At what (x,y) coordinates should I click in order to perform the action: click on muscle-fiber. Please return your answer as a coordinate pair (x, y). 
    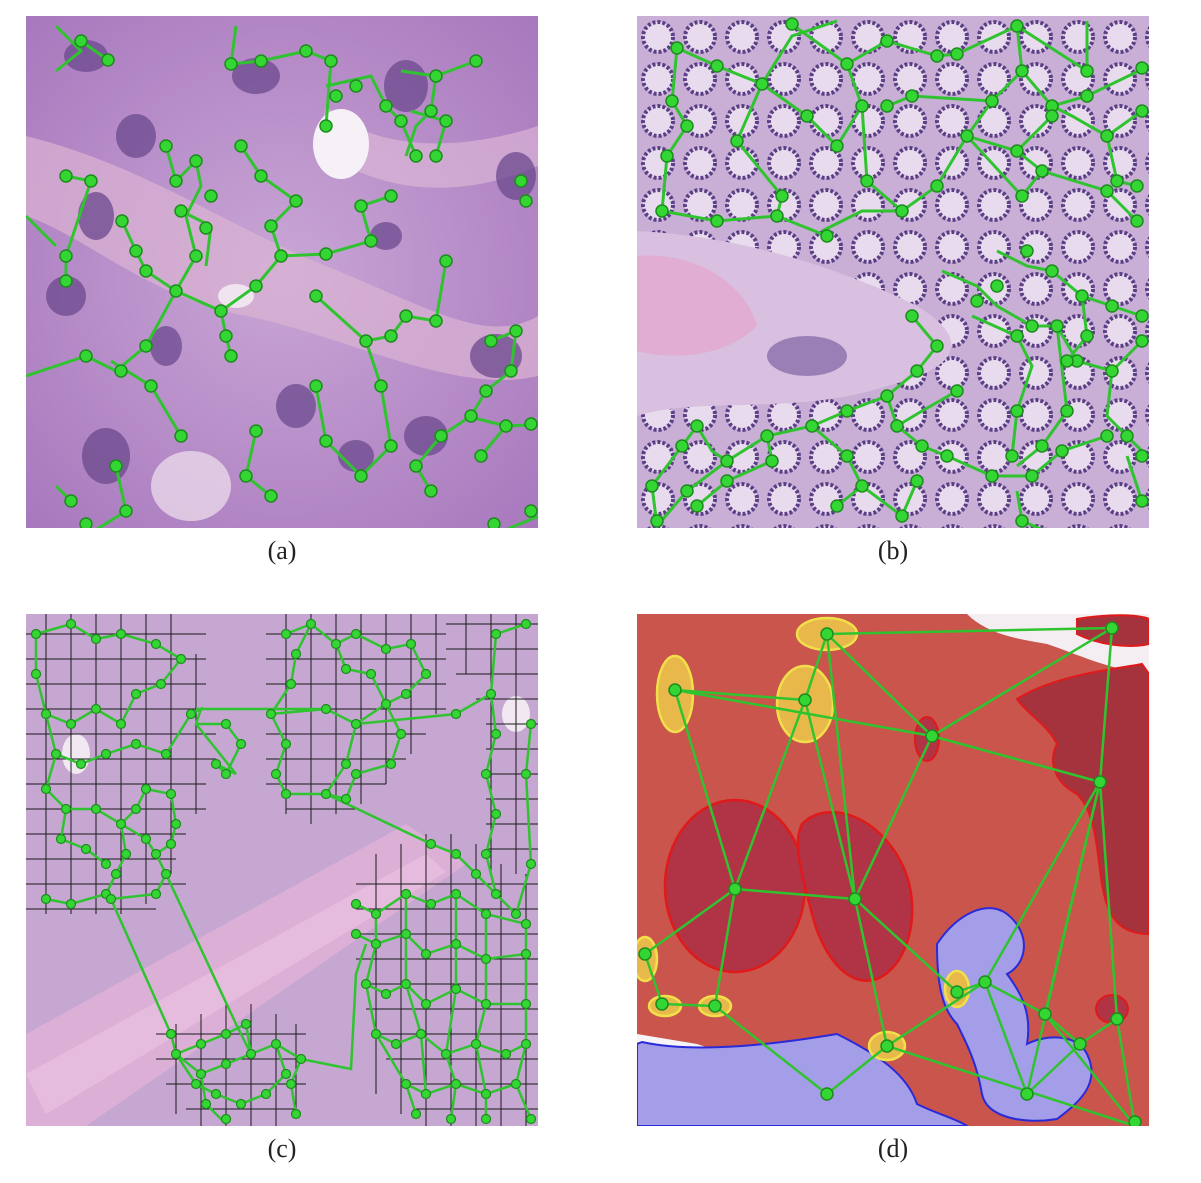
    Looking at the image, I should click on (236, 984).